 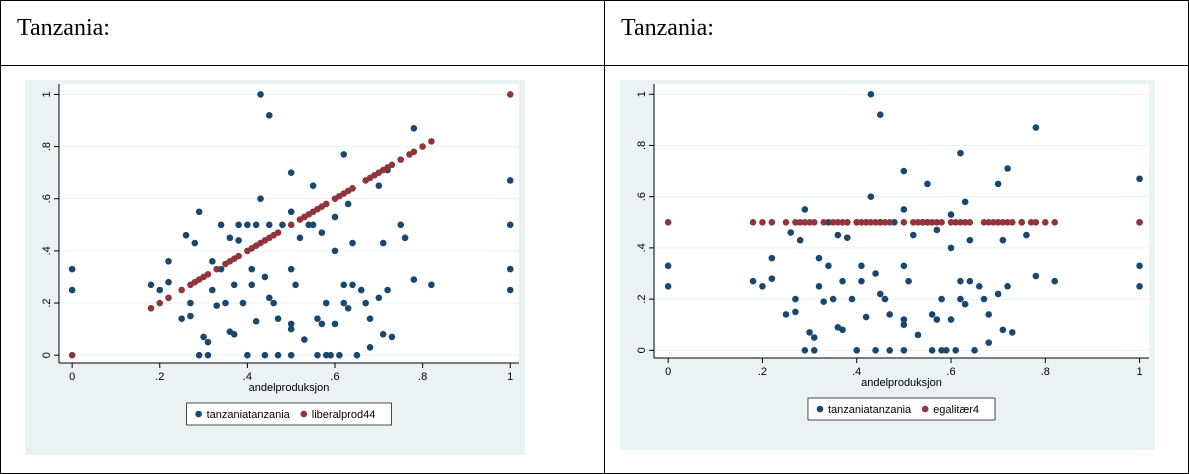 I want to click on y-tick-label: .8, so click(x=642, y=145).